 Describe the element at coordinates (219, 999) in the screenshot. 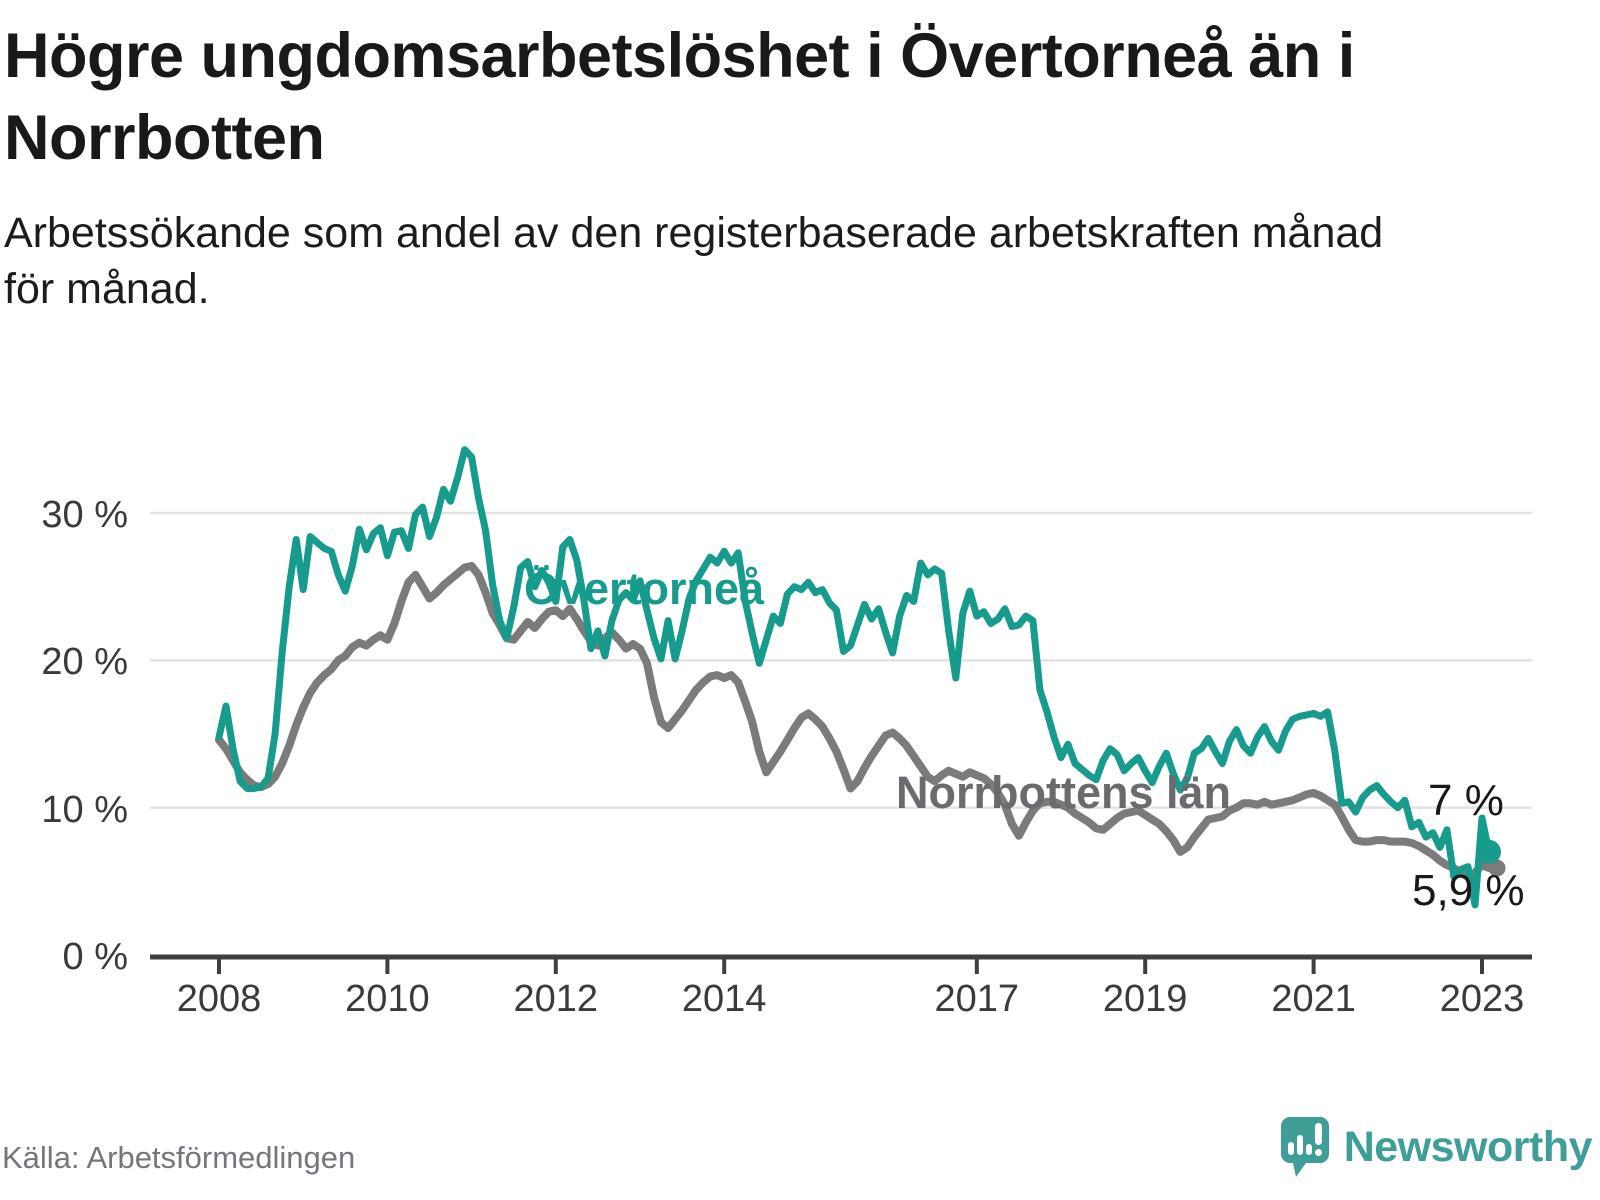

I see `x-axis-label: 2008` at that location.